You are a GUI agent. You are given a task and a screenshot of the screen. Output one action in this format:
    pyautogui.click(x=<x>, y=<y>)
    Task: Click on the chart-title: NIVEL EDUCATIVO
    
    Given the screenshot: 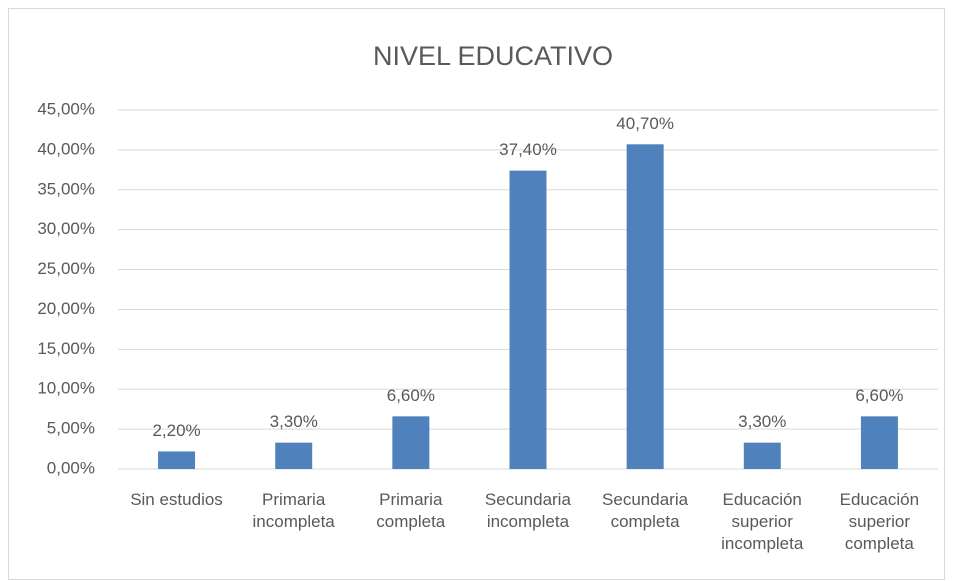 What is the action you would take?
    pyautogui.click(x=493, y=56)
    